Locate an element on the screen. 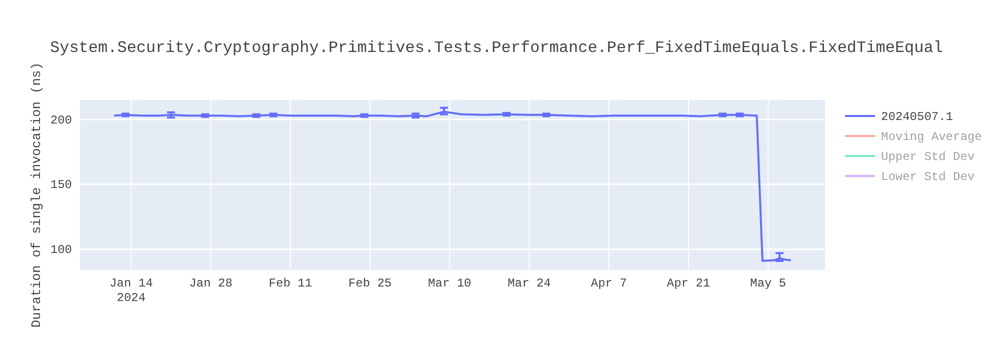 This screenshot has width=1000, height=350. y-tick-label: 200 is located at coordinates (61, 120).